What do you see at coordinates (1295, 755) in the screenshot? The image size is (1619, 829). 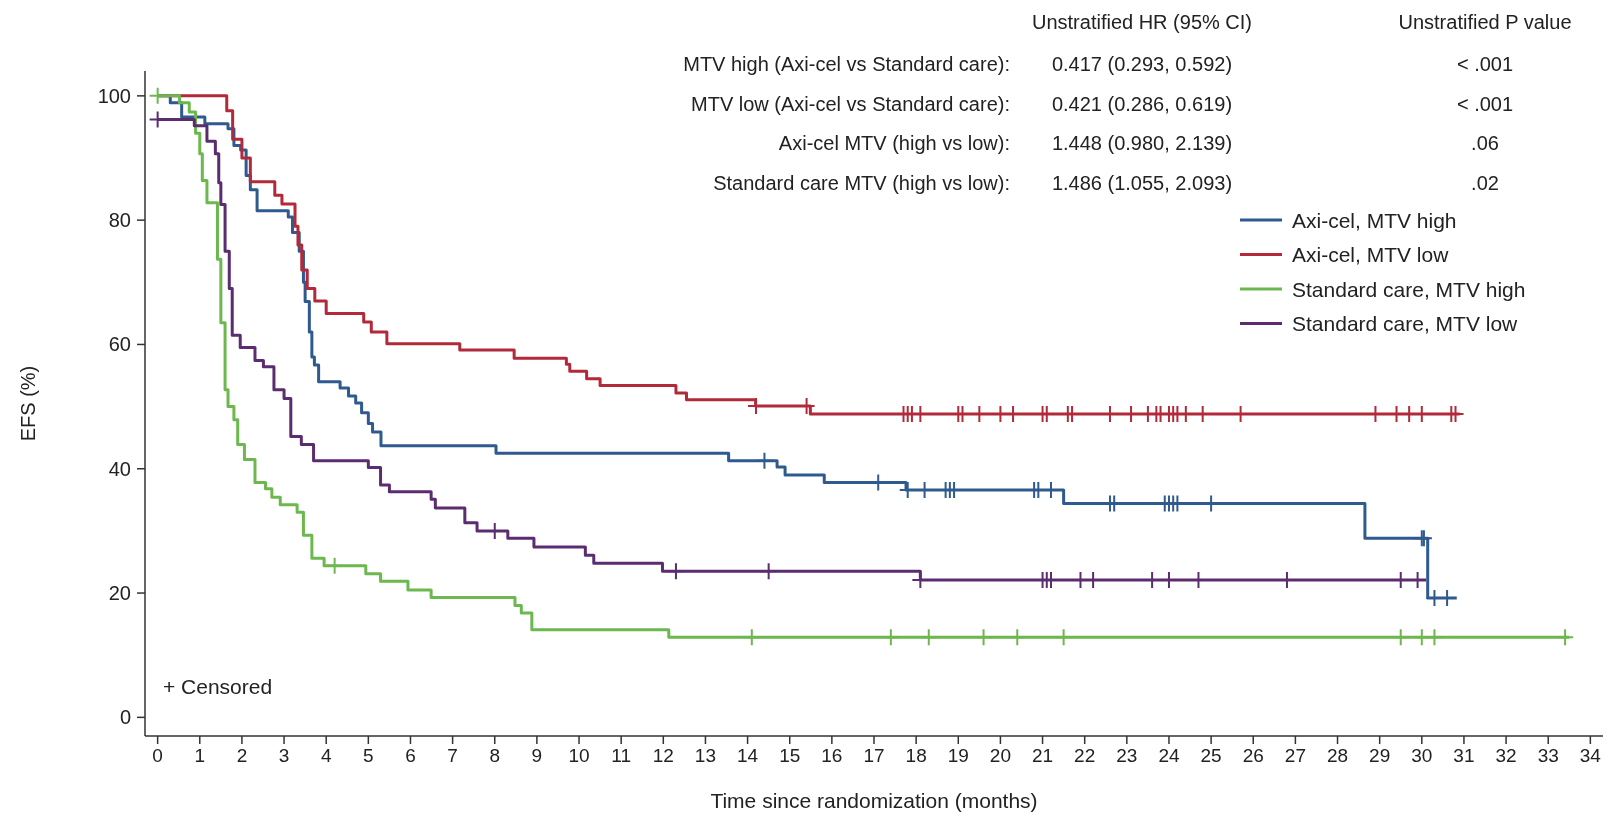 I see `x-tick-label: 27` at bounding box center [1295, 755].